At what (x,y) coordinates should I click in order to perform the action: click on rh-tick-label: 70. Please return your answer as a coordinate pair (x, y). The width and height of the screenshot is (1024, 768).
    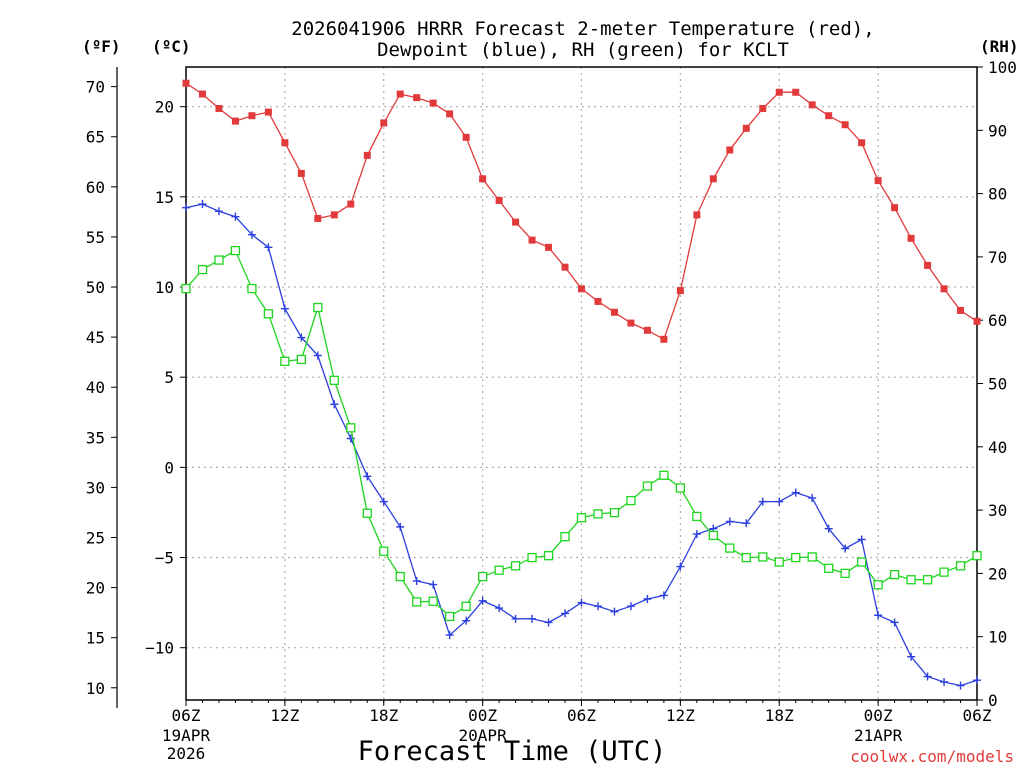
    Looking at the image, I should click on (997, 257).